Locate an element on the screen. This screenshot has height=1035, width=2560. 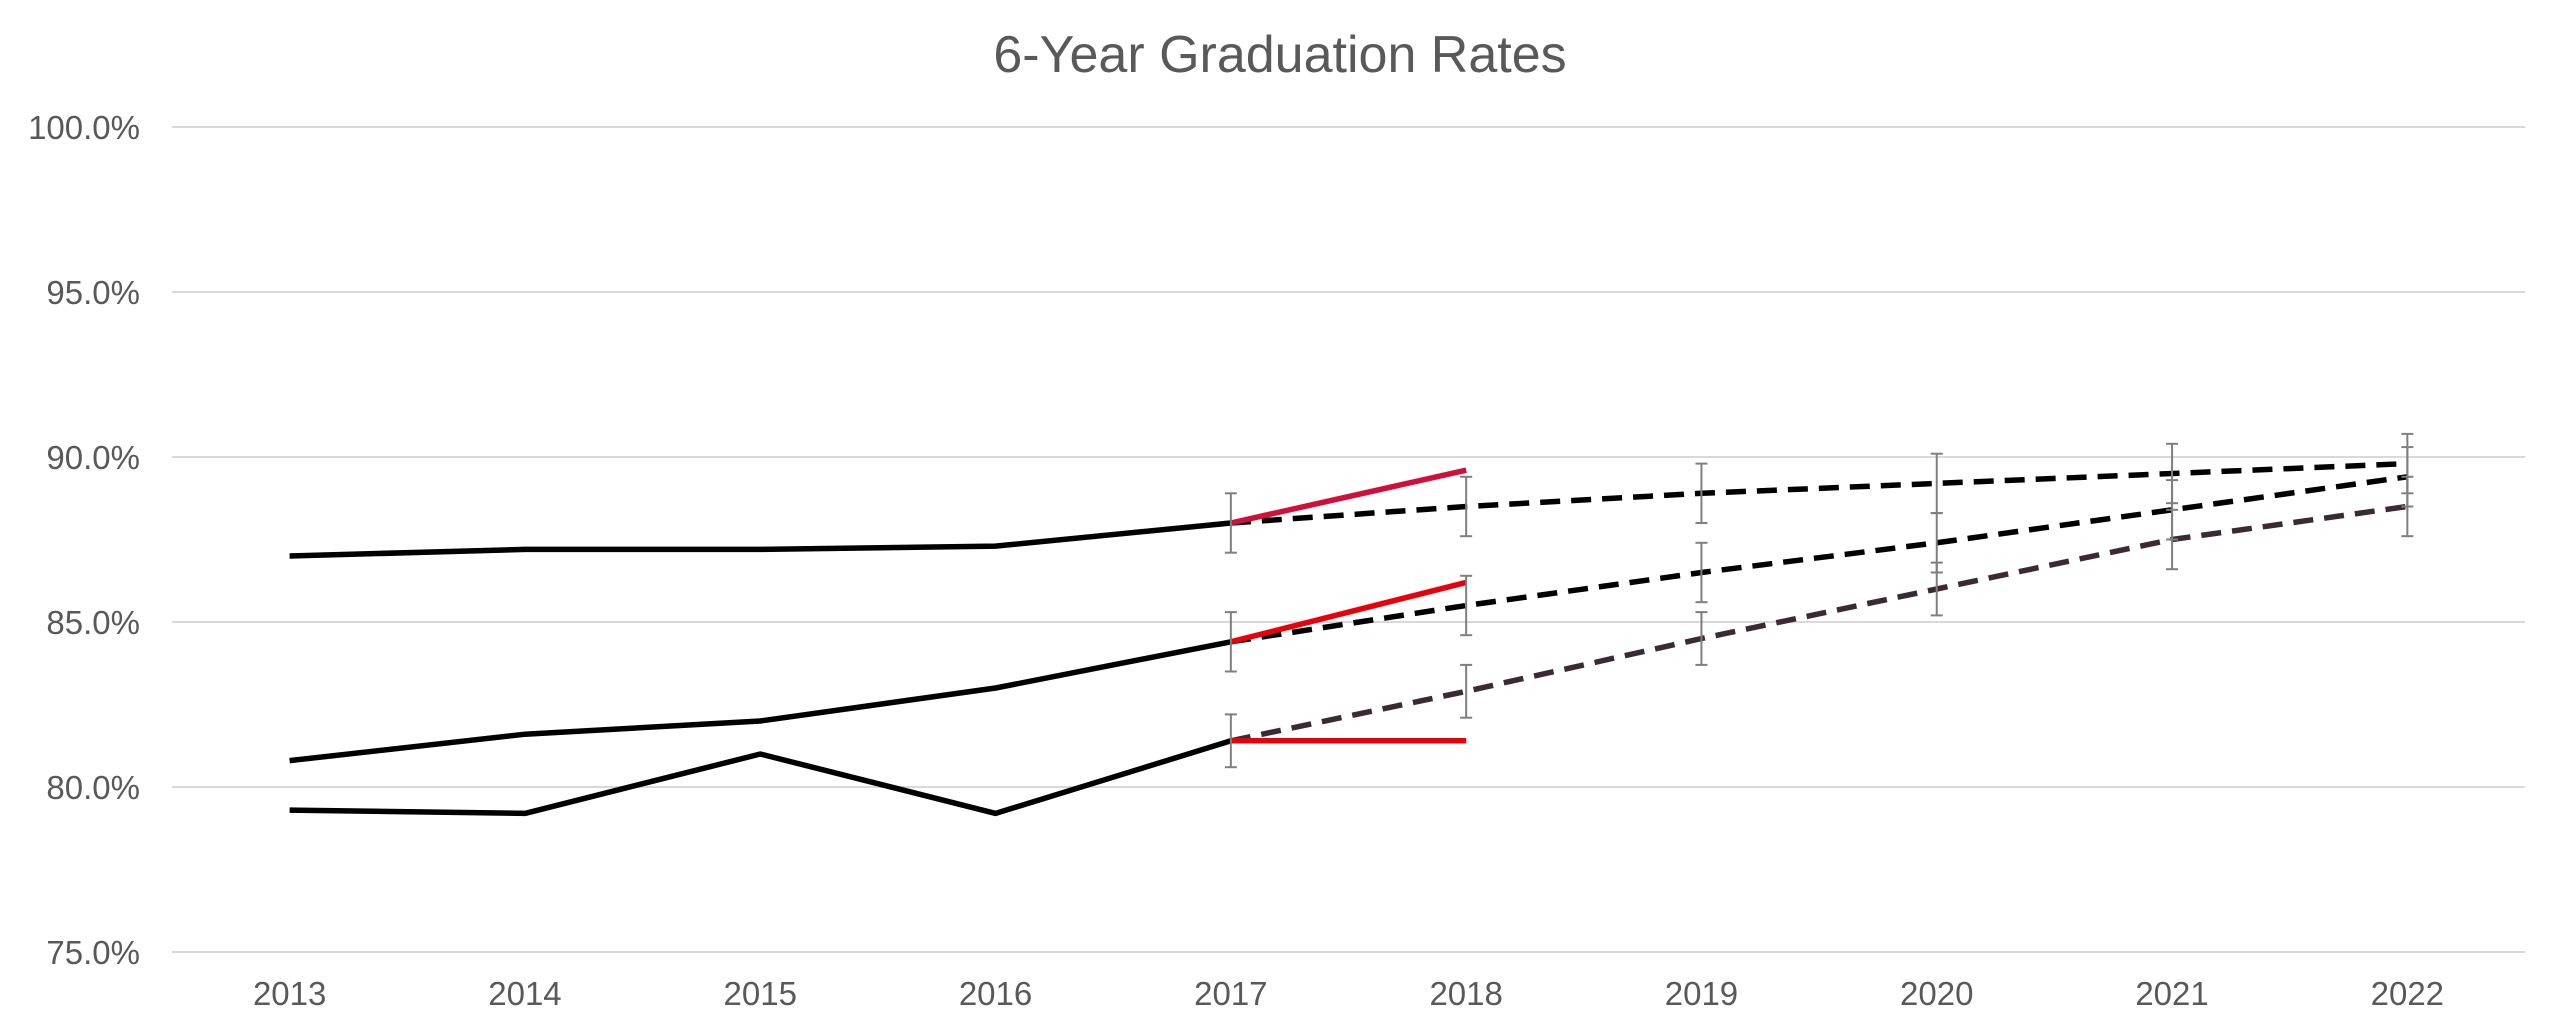
chart-title: 6-Year Graduation Rates is located at coordinates (1279, 55).